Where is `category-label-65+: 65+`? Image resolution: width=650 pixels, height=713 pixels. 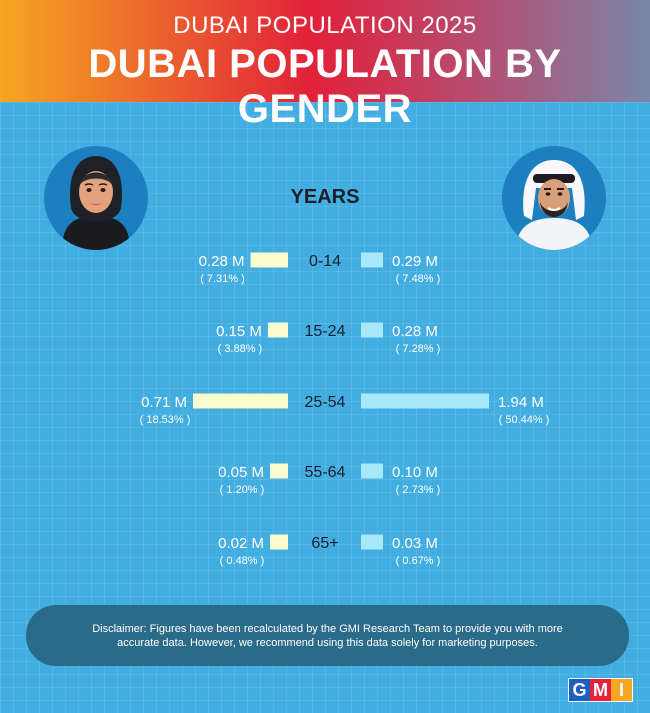
category-label-65+: 65+ is located at coordinates (324, 543).